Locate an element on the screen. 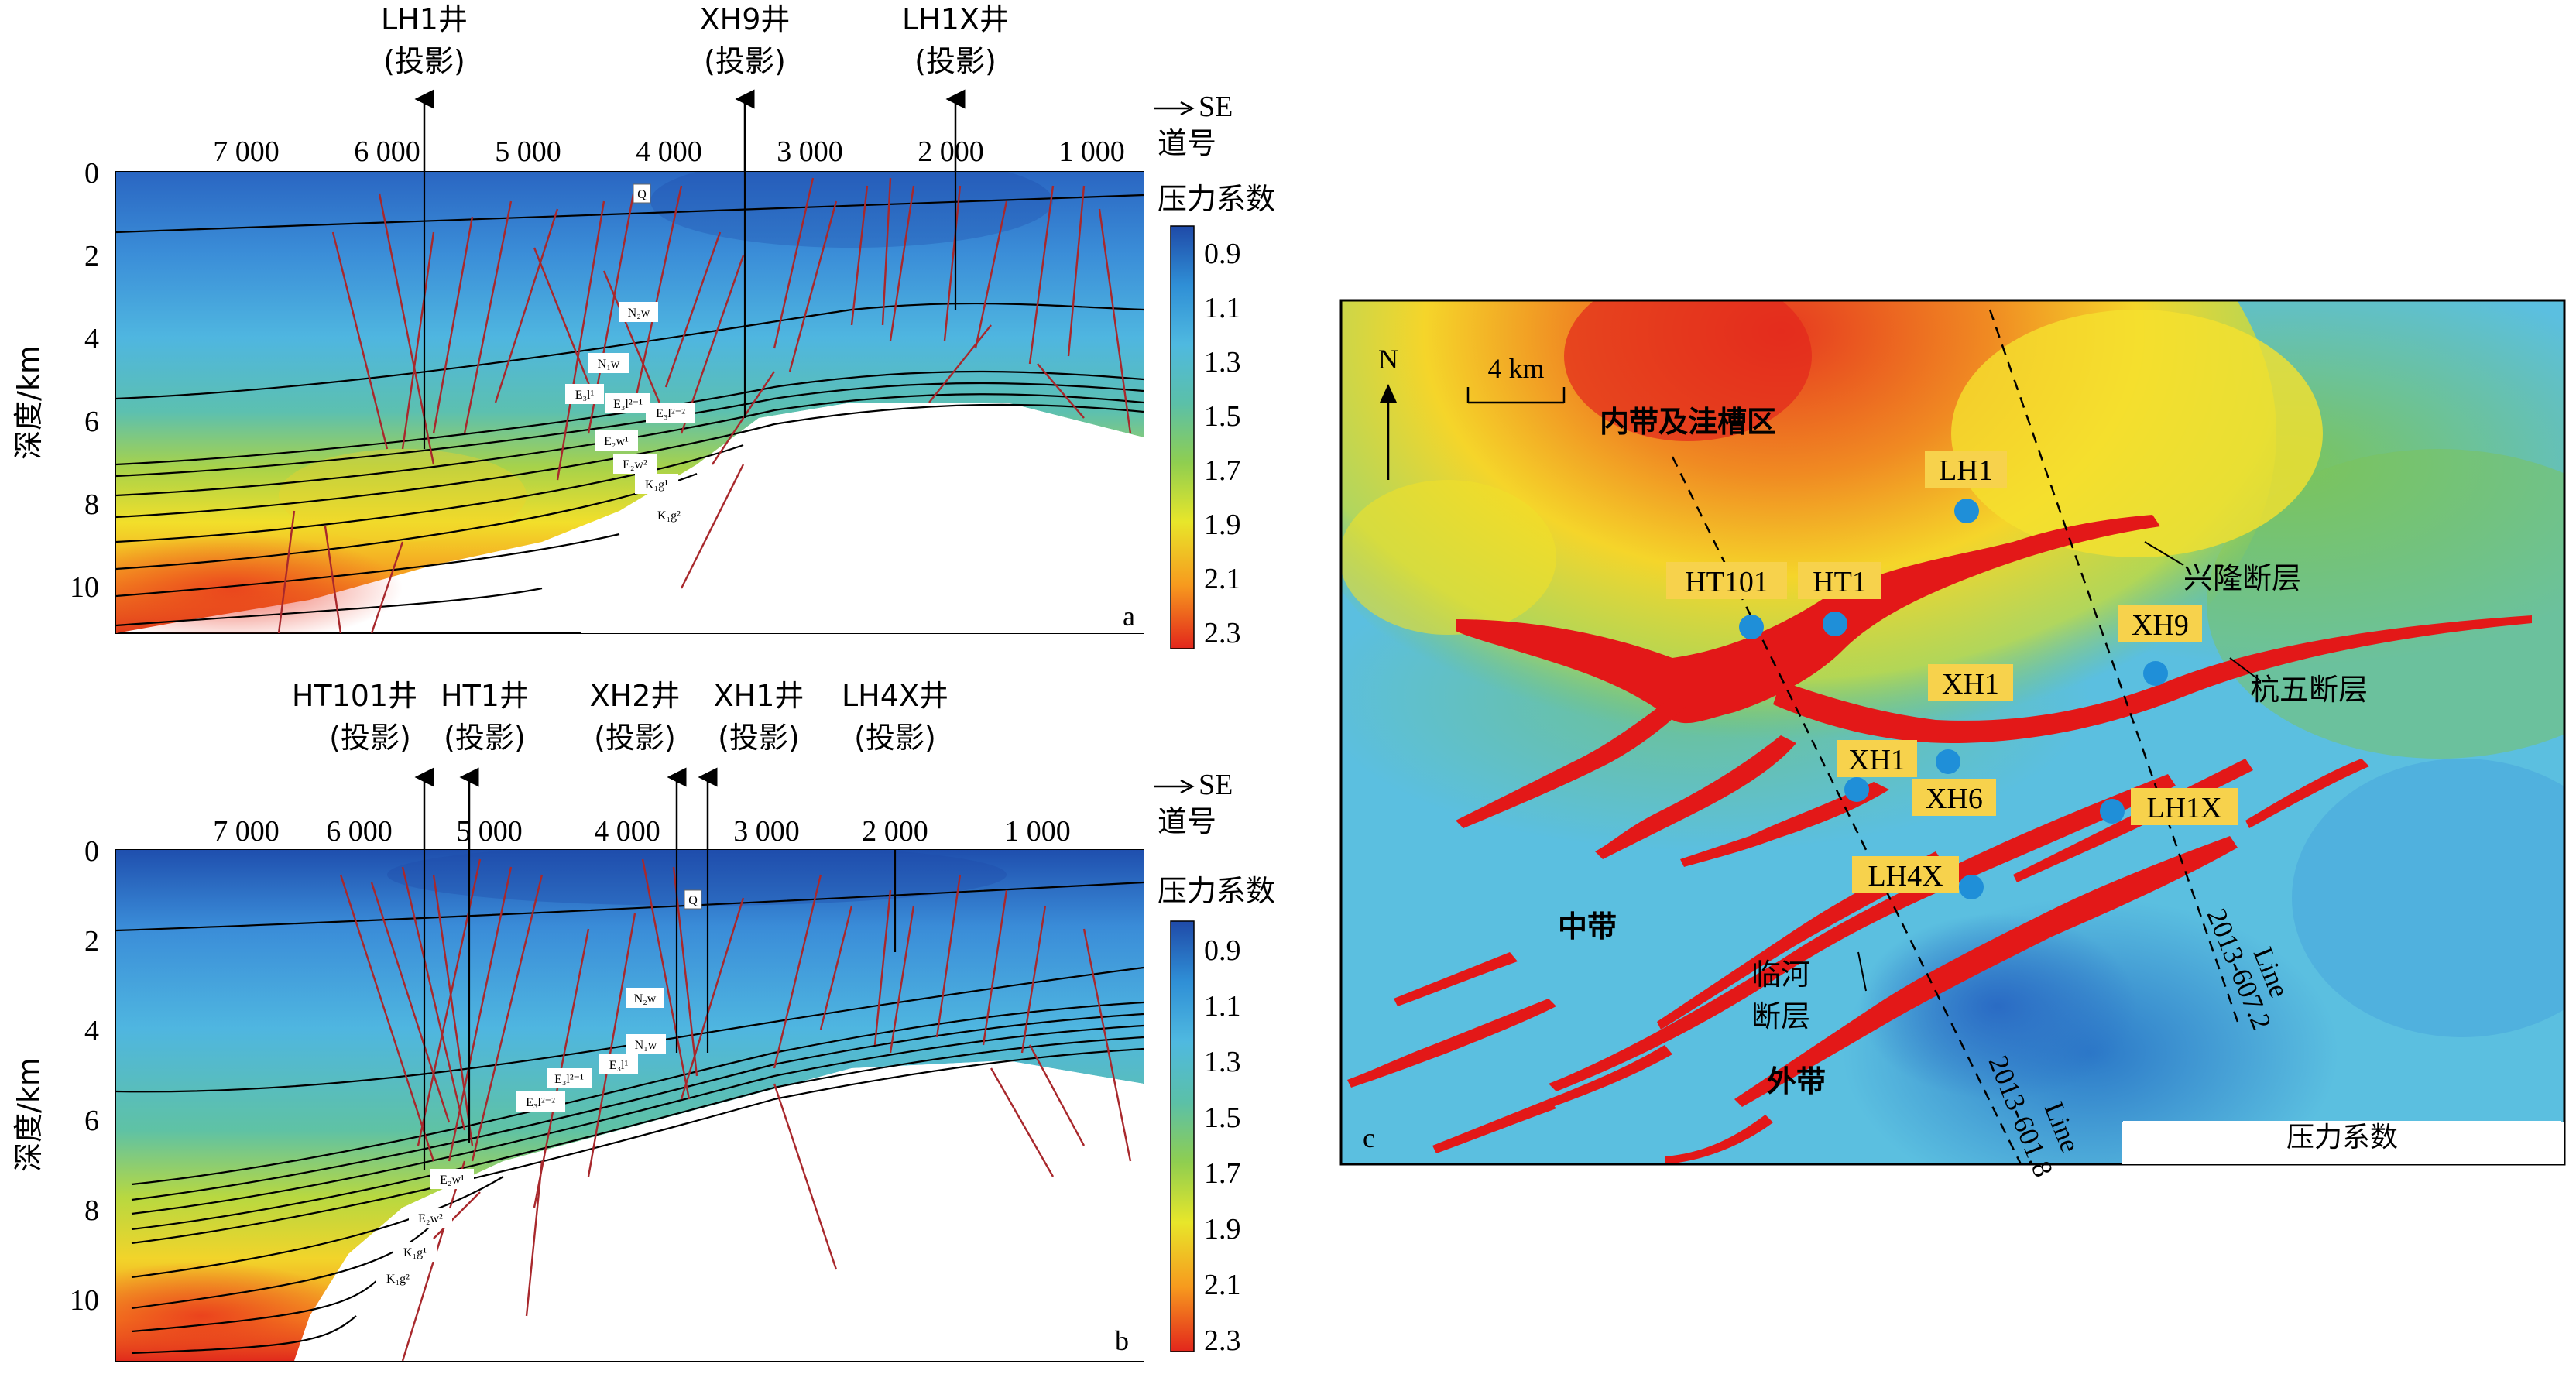 The image size is (2576, 1374). direction-label: SE is located at coordinates (1216, 785).